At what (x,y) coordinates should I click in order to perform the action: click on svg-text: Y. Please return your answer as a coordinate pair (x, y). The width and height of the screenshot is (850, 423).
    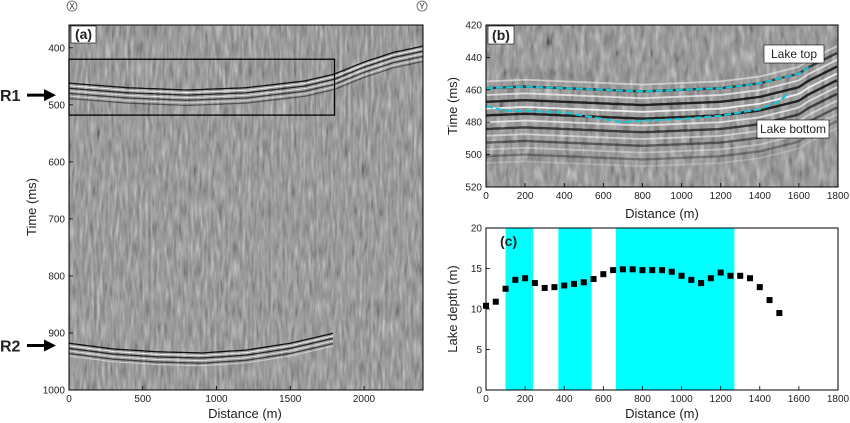
    Looking at the image, I should click on (422, 6).